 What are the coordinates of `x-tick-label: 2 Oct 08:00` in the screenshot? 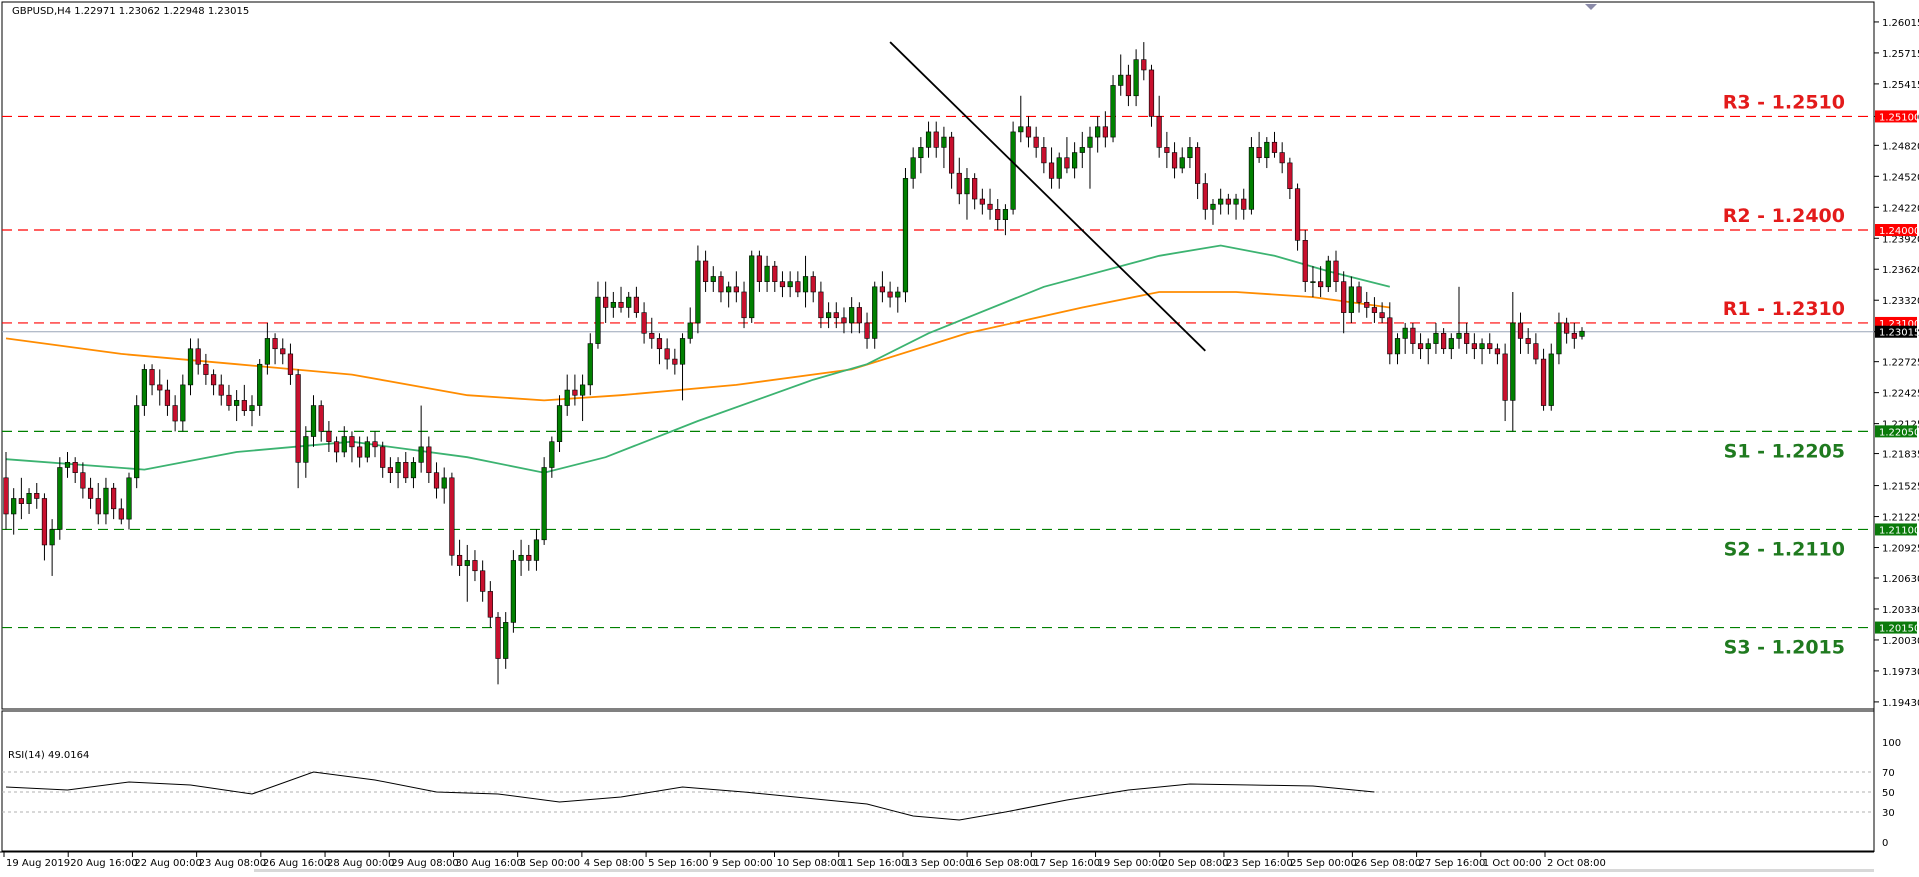 It's located at (1576, 863).